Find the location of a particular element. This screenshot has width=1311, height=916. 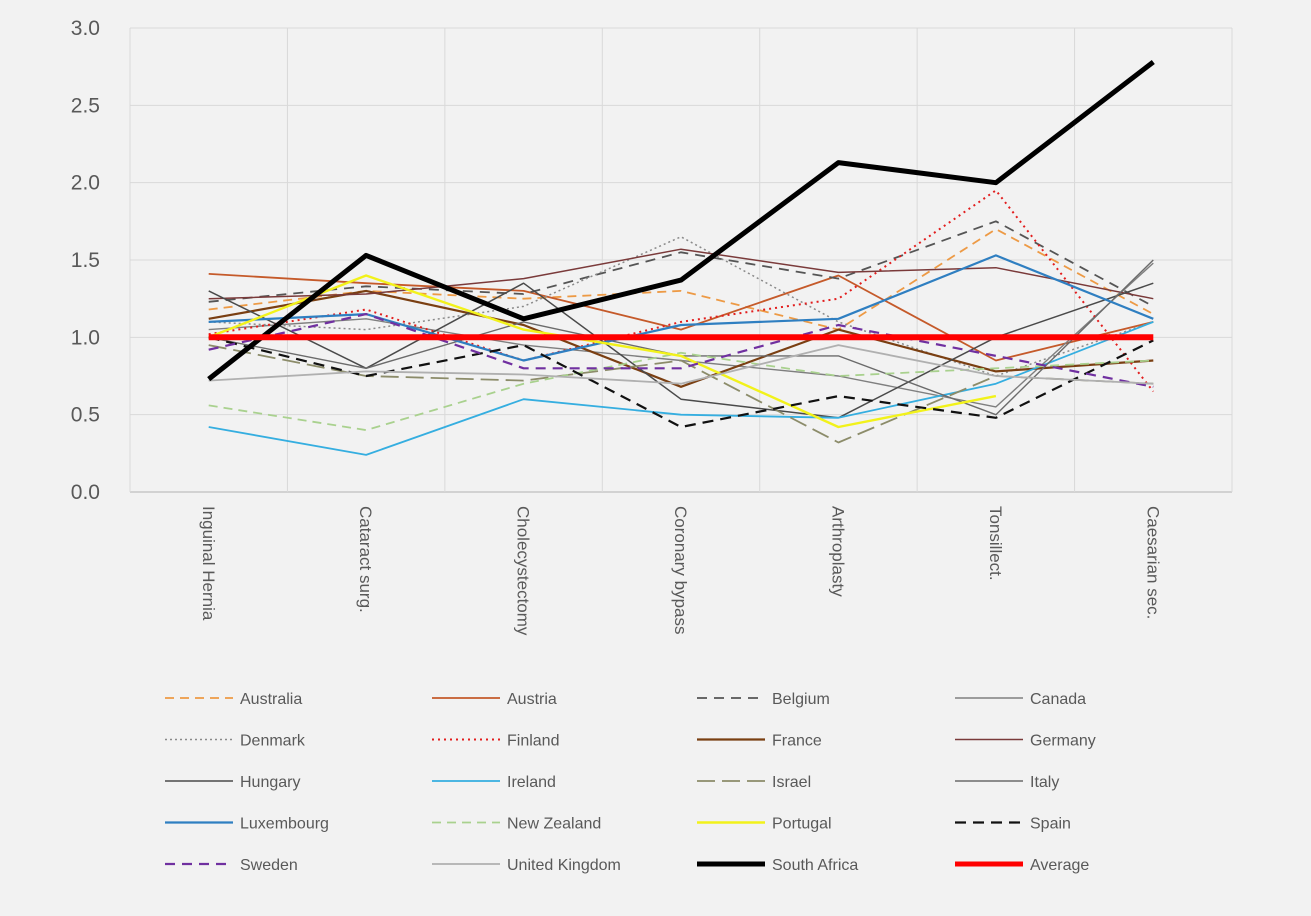

legend-item-new-zealand: New Zealand is located at coordinates (516, 824).